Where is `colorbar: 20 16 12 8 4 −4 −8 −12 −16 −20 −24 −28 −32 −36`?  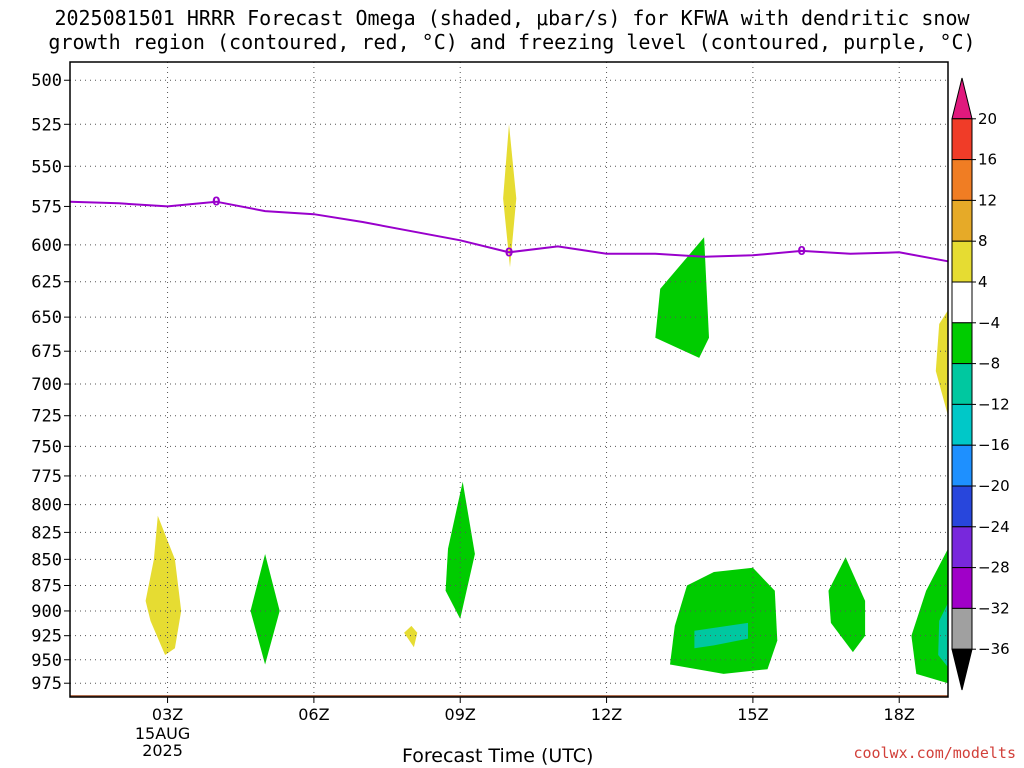 colorbar: 20 16 12 8 4 −4 −8 −12 −16 −20 −24 −28 −32 −36 is located at coordinates (980, 384).